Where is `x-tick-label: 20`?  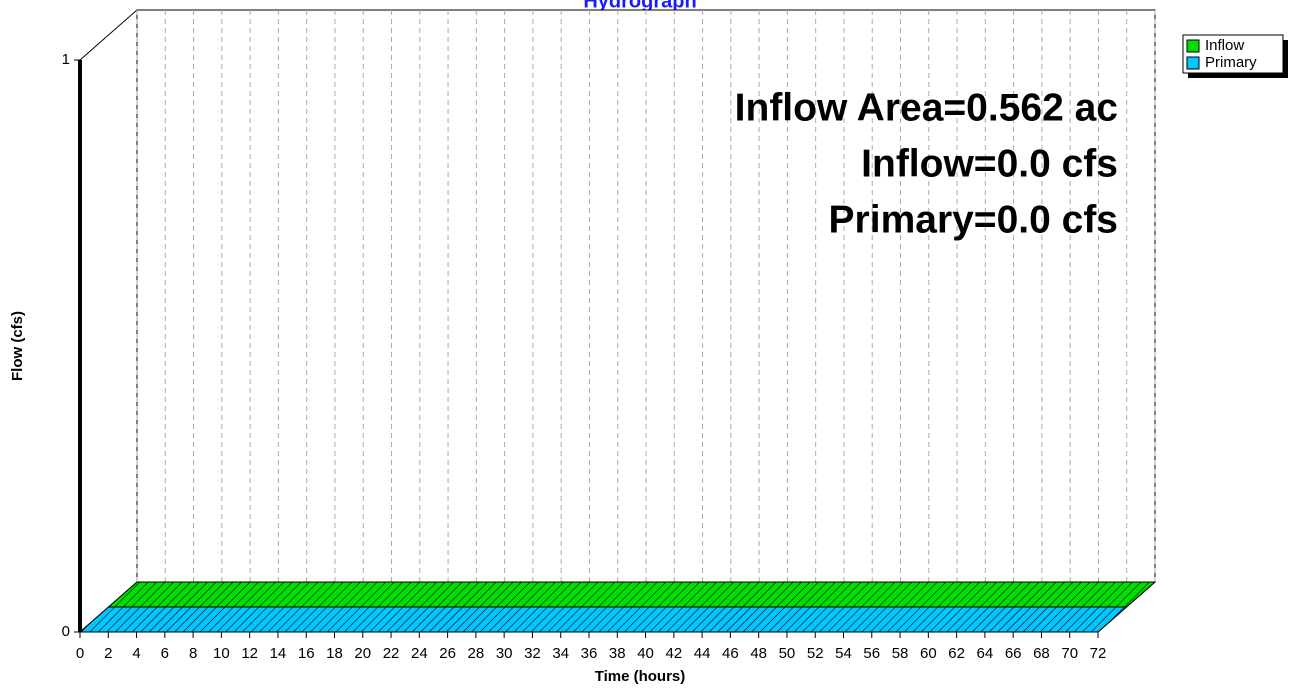 x-tick-label: 20 is located at coordinates (362, 653).